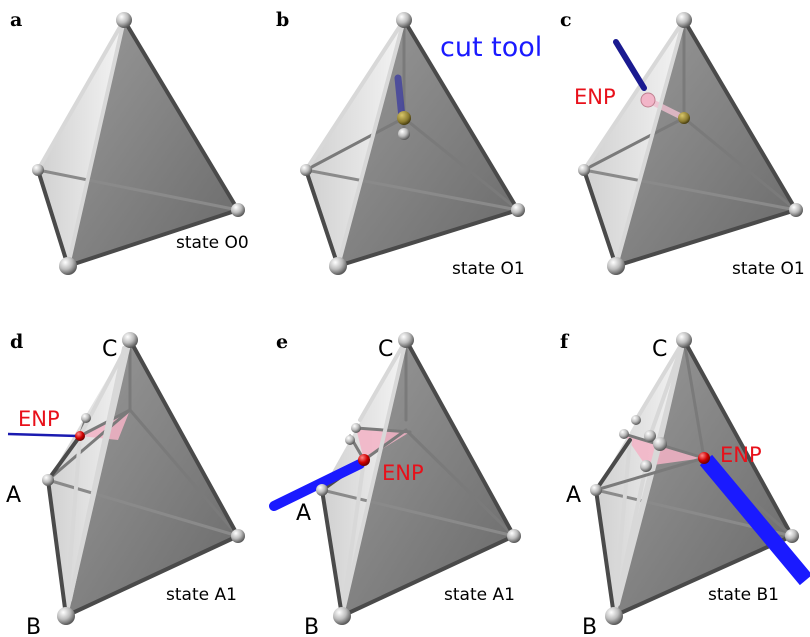 The width and height of the screenshot is (810, 637). Describe the element at coordinates (565, 342) in the screenshot. I see `panel-f-letter: f` at that location.